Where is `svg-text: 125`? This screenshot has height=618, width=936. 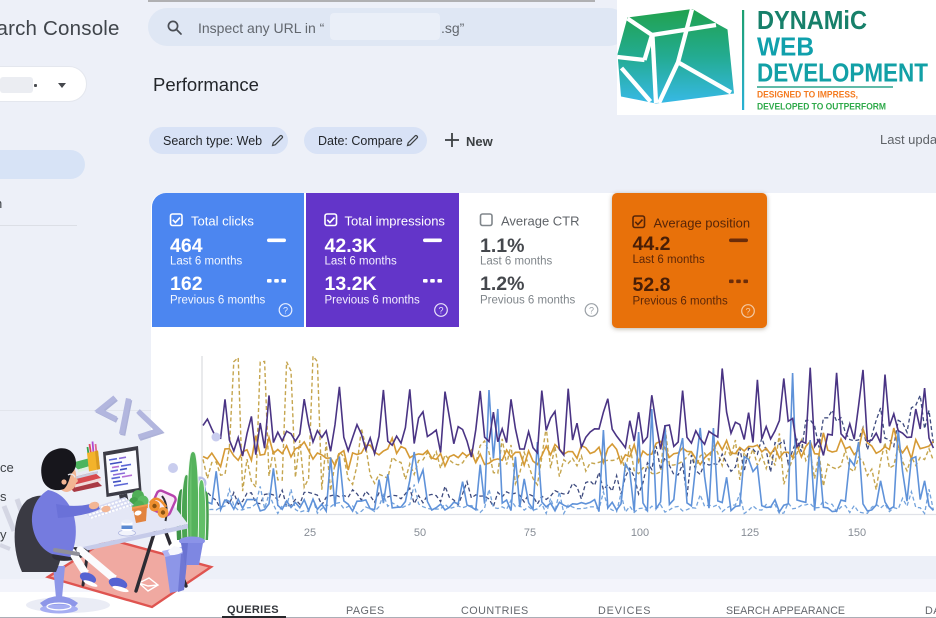 svg-text: 125 is located at coordinates (750, 533).